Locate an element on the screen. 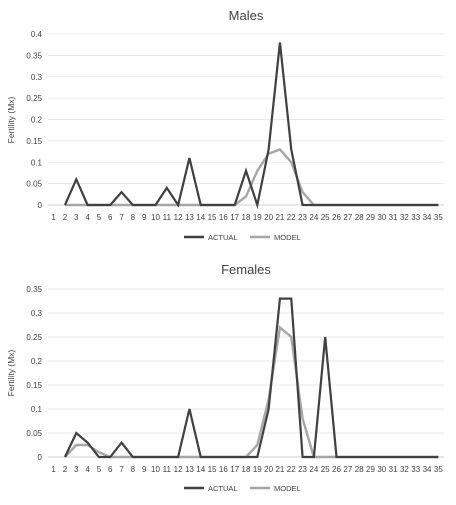  chart-title: Males is located at coordinates (246, 15).